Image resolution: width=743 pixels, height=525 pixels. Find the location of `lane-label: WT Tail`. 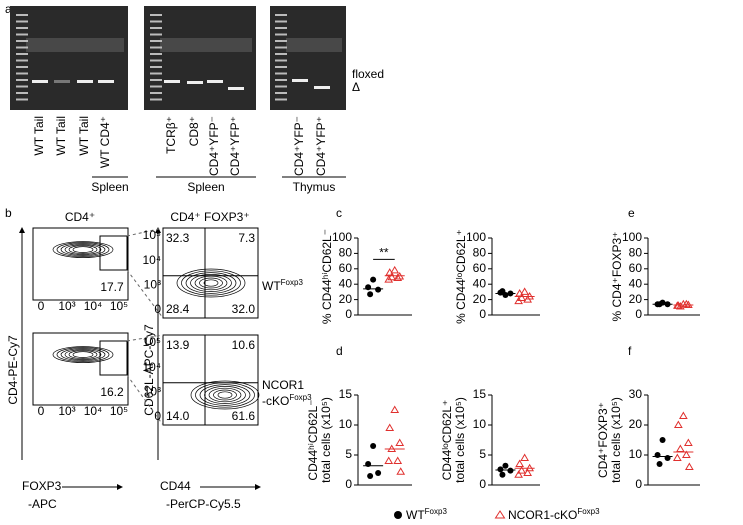

lane-label: WT Tail is located at coordinates (61, 136).